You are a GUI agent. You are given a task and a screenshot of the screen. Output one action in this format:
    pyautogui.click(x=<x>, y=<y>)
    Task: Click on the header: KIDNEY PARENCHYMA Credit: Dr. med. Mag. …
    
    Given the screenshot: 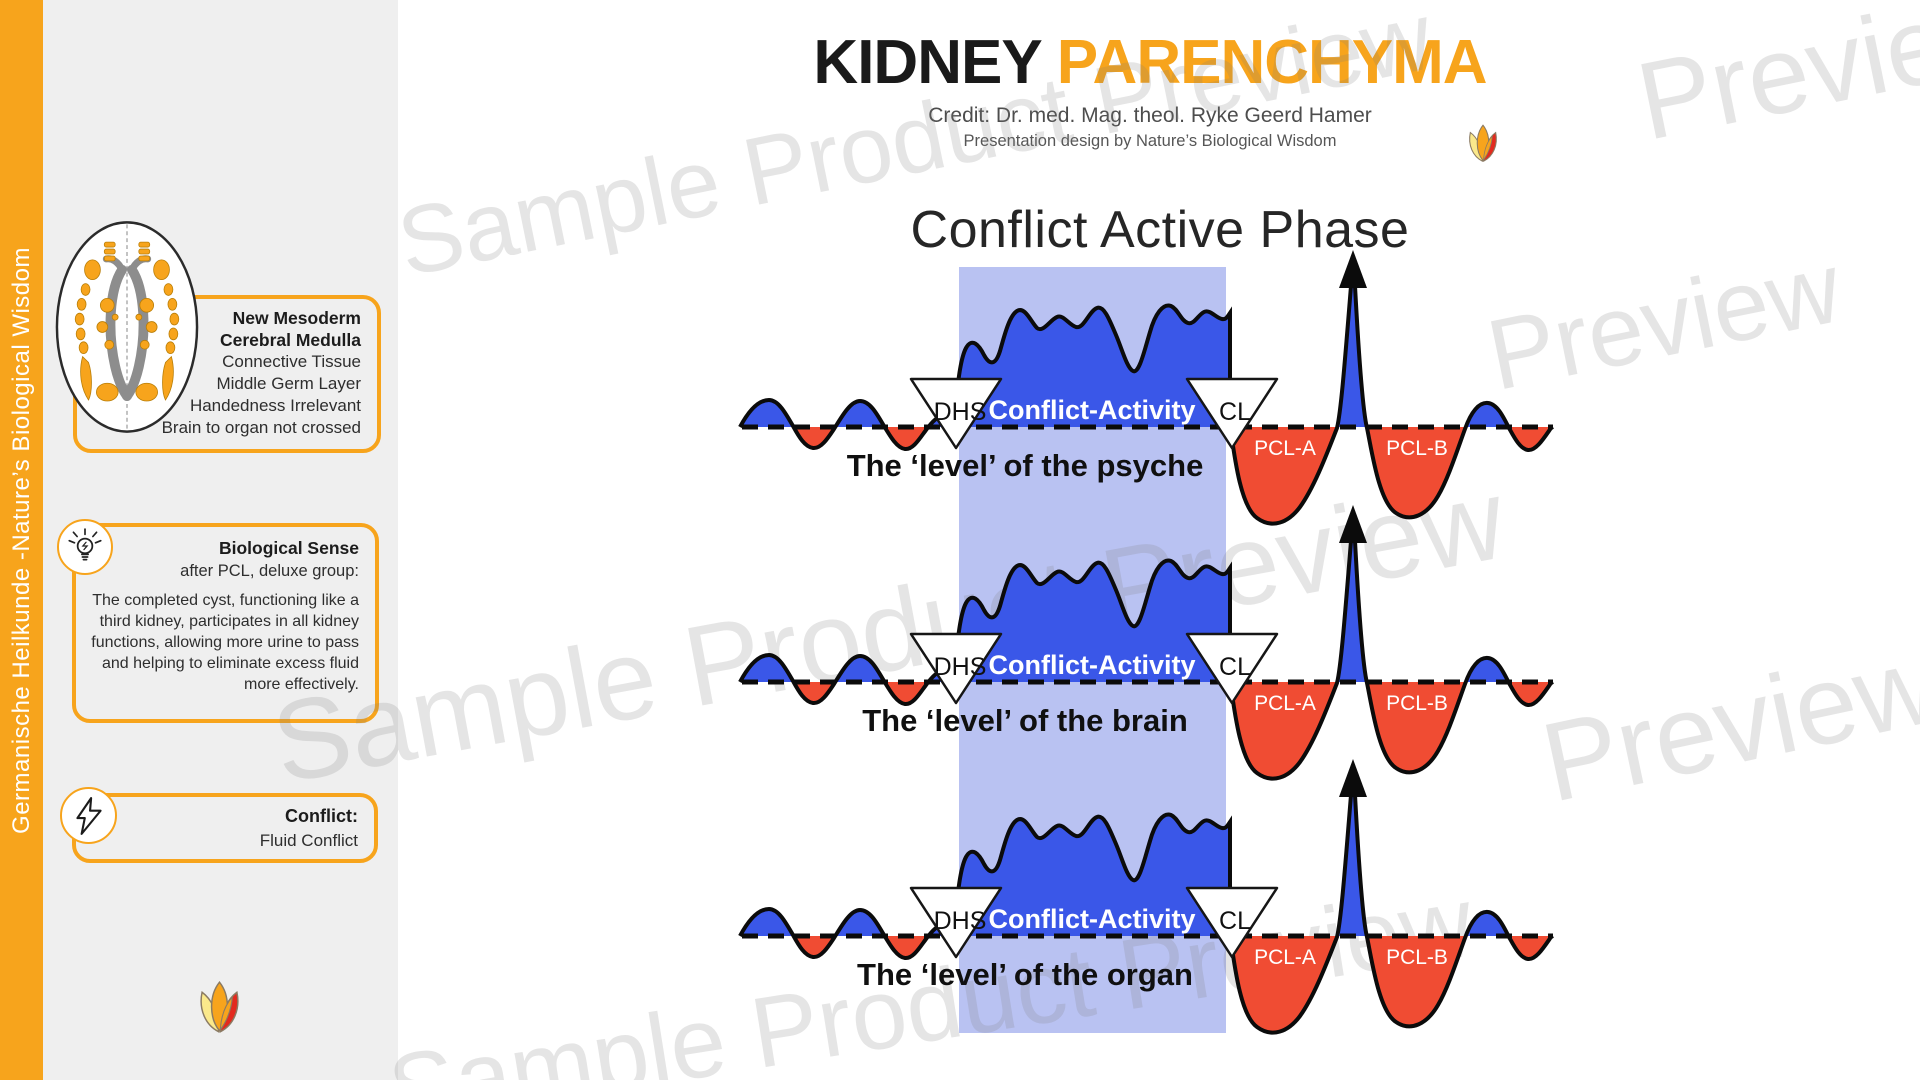 What is the action you would take?
    pyautogui.click(x=1150, y=90)
    